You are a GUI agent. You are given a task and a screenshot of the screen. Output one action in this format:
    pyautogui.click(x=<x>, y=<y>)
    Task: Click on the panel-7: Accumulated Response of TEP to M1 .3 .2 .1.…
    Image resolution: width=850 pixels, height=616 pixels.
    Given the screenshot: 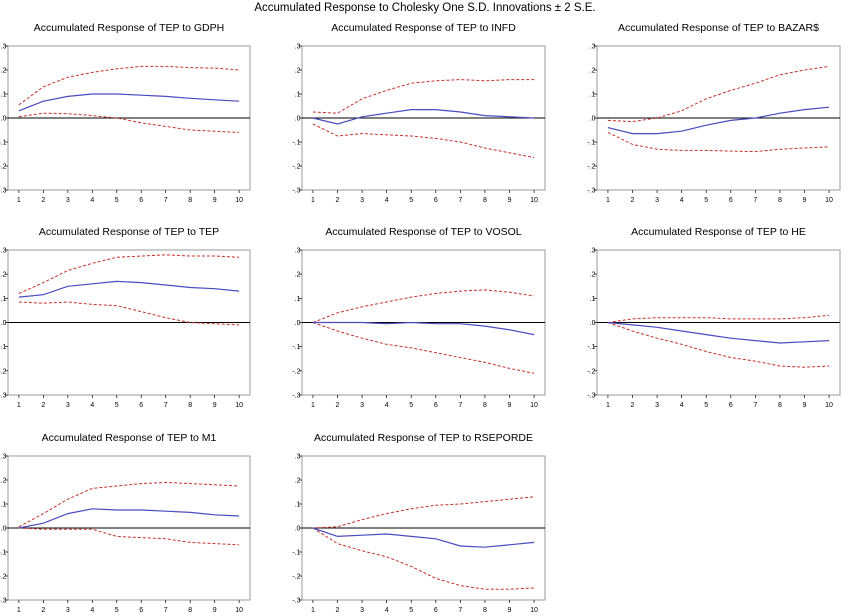 What is the action you would take?
    pyautogui.click(x=125, y=523)
    